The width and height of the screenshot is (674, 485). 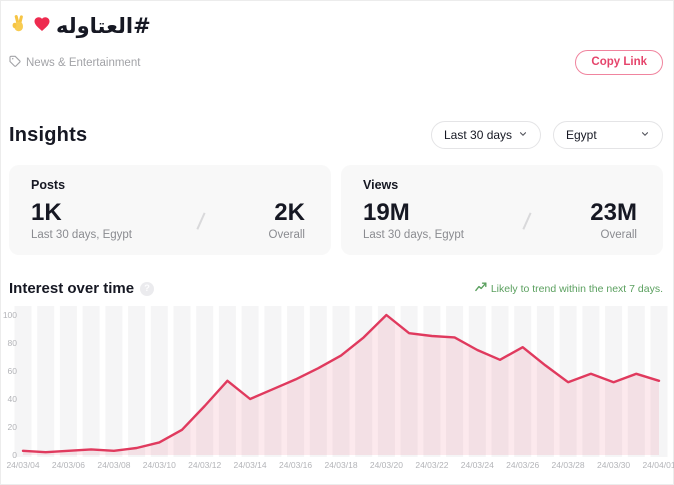 I want to click on posts-period-stat: 1K Last 30 days, Egypt, so click(x=82, y=220).